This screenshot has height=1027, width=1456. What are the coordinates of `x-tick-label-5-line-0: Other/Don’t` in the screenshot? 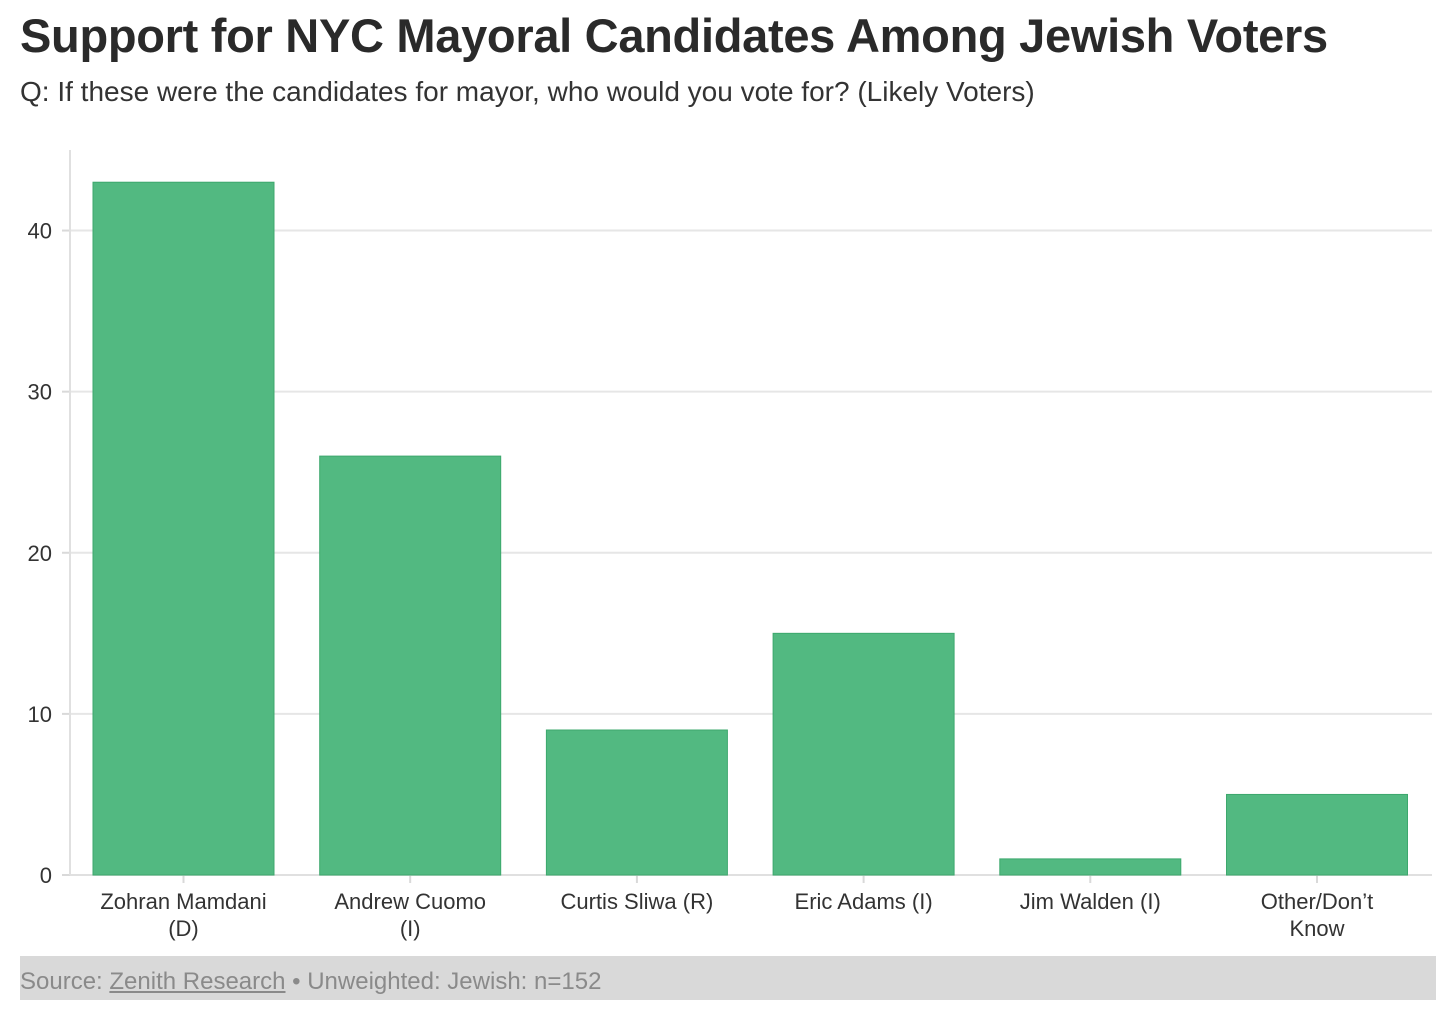 It's located at (1317, 901).